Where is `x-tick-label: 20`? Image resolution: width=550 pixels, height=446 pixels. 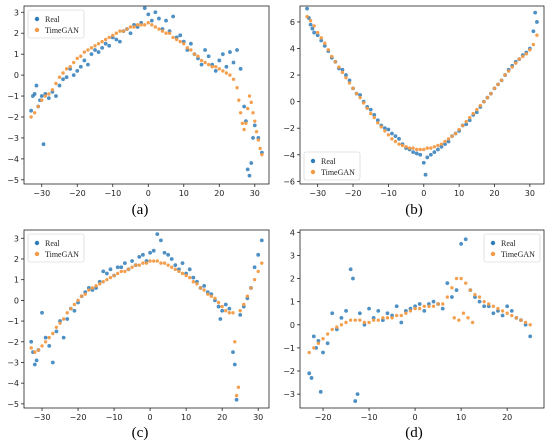
x-tick-label: 20 is located at coordinates (507, 417).